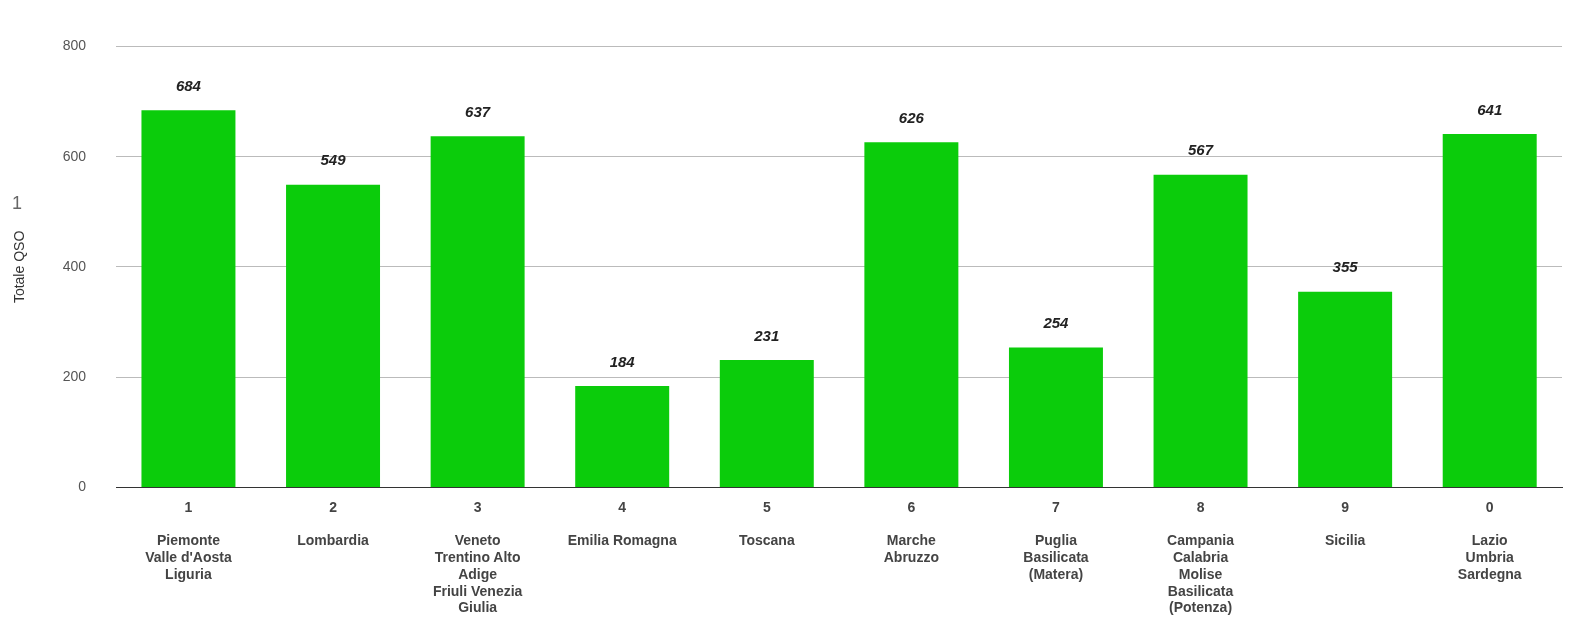  Describe the element at coordinates (333, 160) in the screenshot. I see `data-label: 549` at that location.